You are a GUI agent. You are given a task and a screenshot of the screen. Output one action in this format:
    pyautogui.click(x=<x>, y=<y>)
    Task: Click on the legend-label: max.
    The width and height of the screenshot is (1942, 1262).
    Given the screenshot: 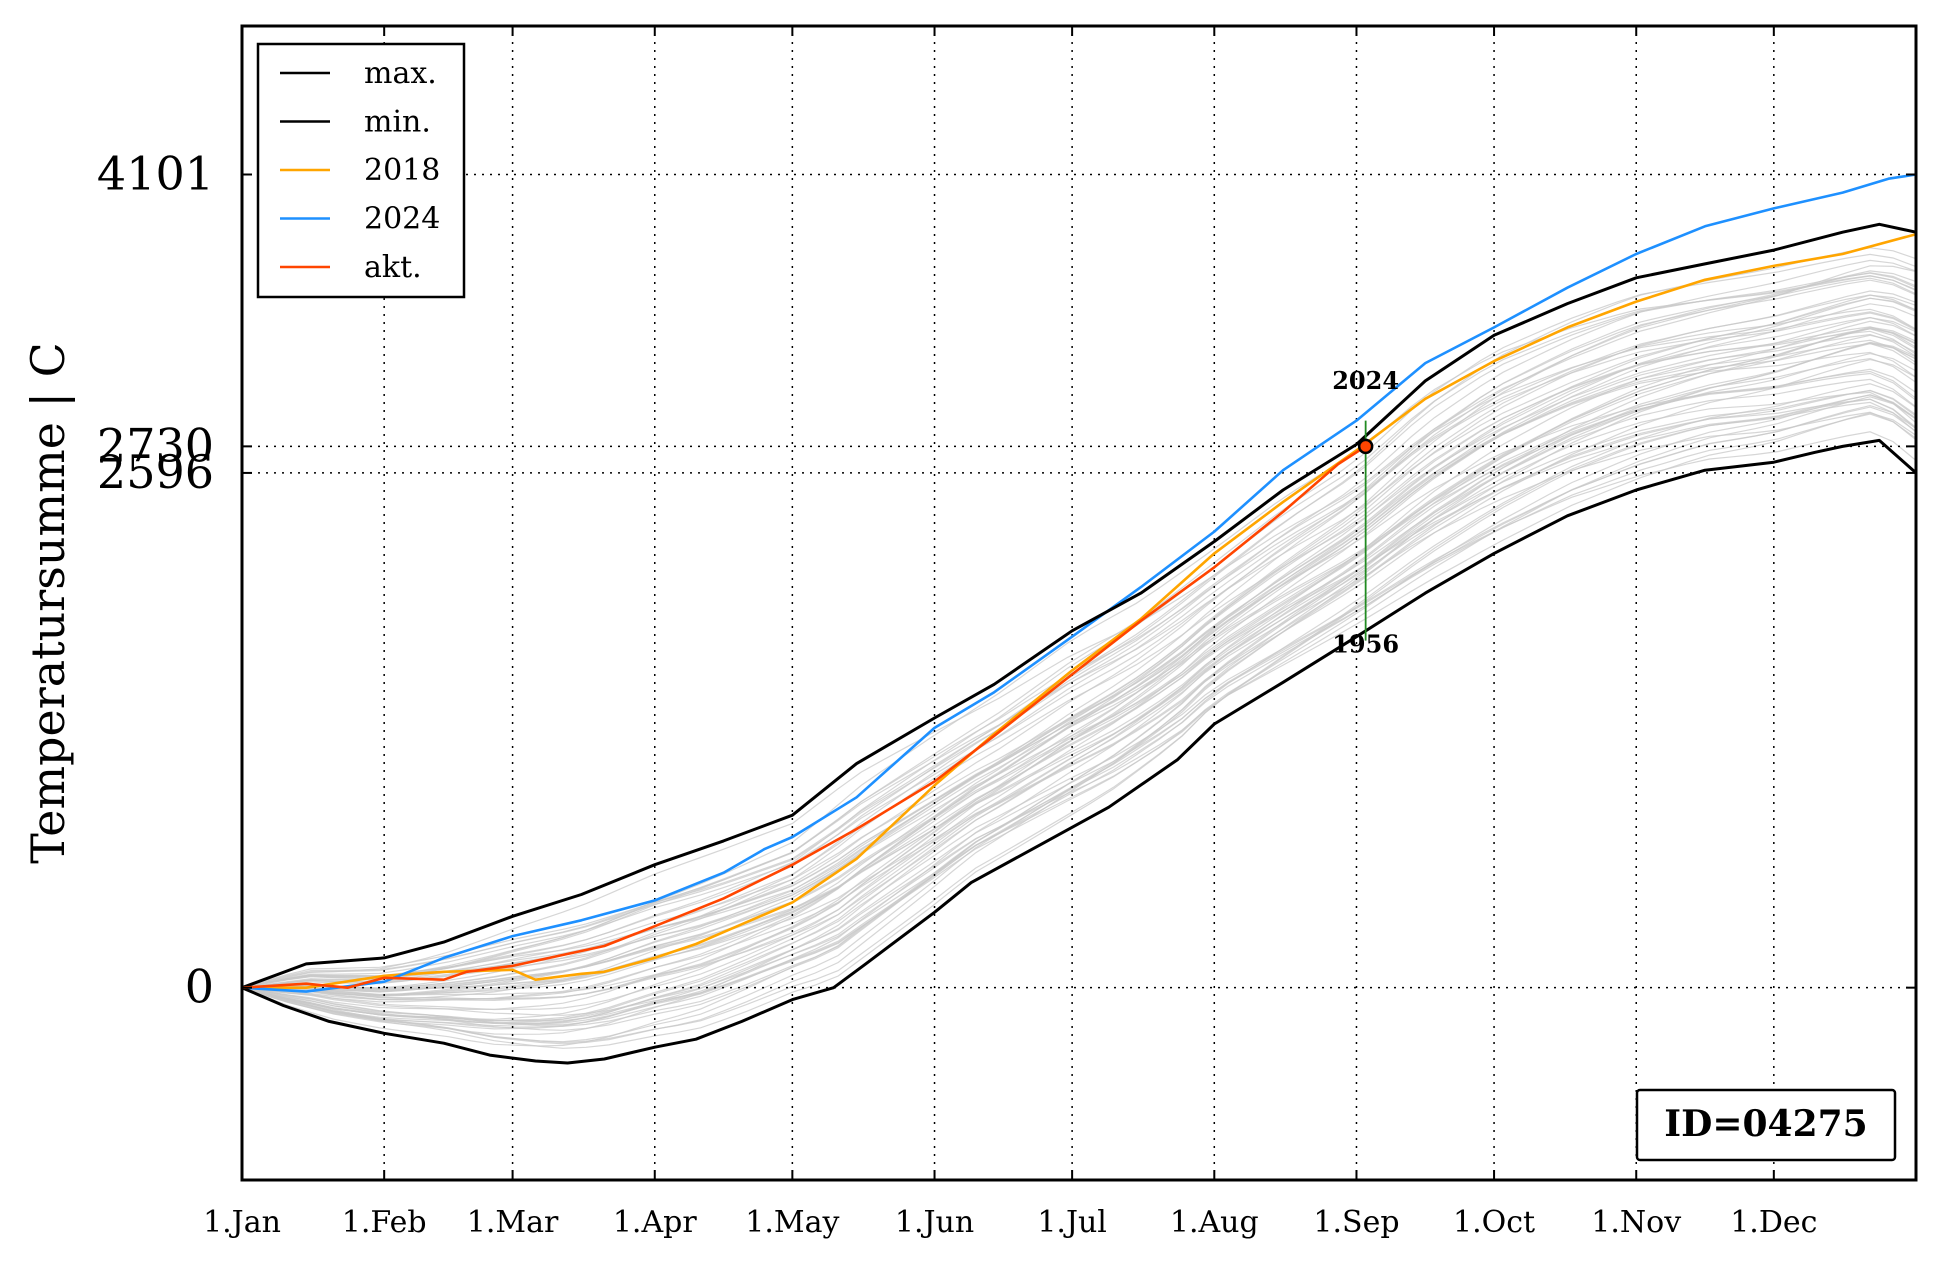 What is the action you would take?
    pyautogui.click(x=400, y=73)
    